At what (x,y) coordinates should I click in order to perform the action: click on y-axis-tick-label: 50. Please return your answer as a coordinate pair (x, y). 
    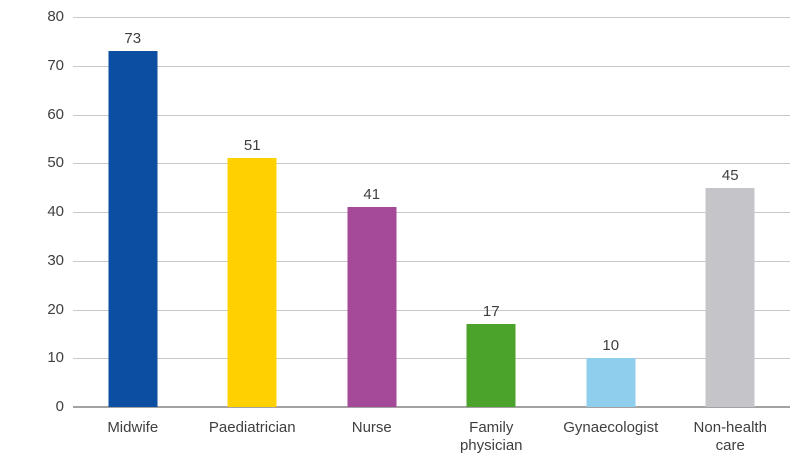
    Looking at the image, I should click on (55, 163).